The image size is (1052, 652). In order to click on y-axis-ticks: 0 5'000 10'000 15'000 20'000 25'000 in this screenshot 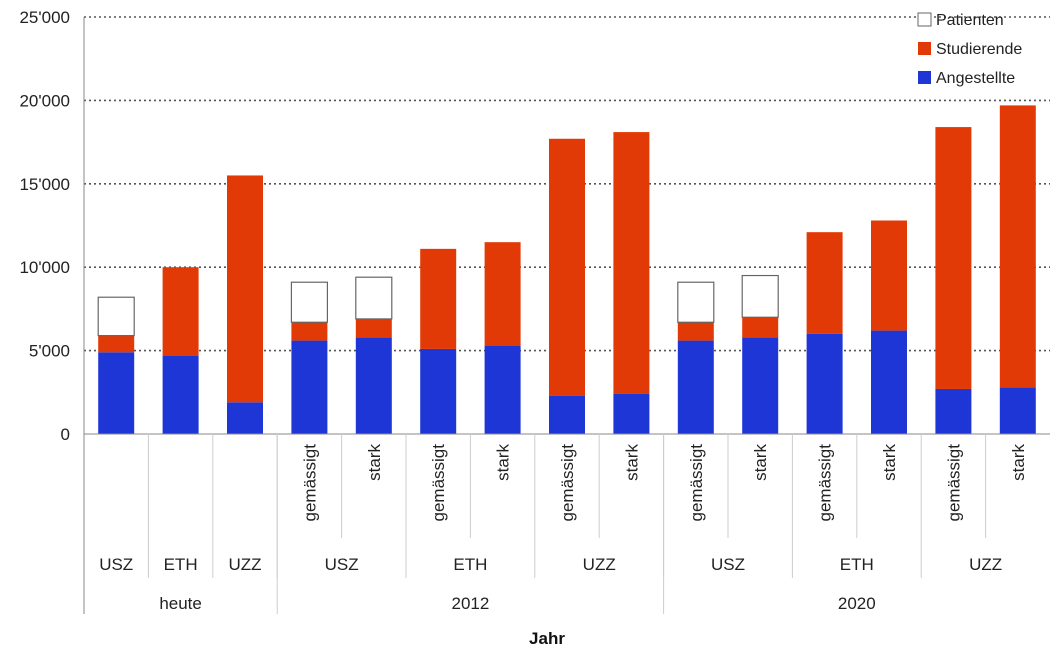, I will do `click(44, 226)`.